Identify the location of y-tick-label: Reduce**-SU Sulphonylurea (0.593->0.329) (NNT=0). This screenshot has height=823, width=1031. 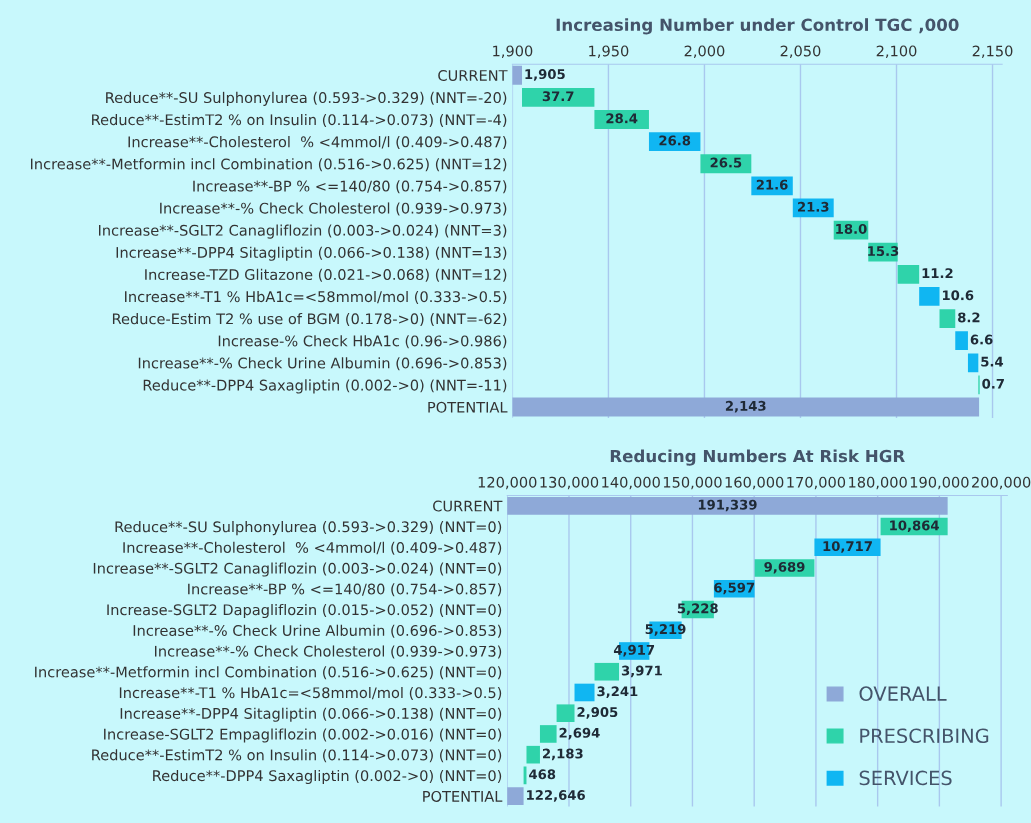
(308, 528).